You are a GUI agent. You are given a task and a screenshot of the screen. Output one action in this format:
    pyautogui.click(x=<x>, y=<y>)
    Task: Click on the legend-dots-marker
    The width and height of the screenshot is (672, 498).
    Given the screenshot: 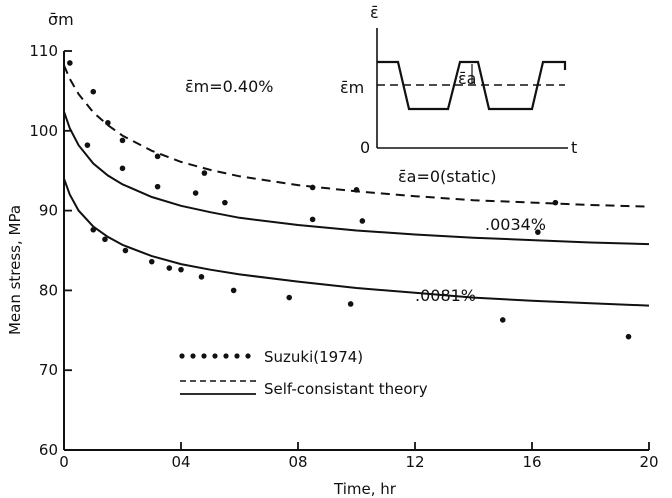 What is the action you would take?
    pyautogui.click(x=215, y=356)
    